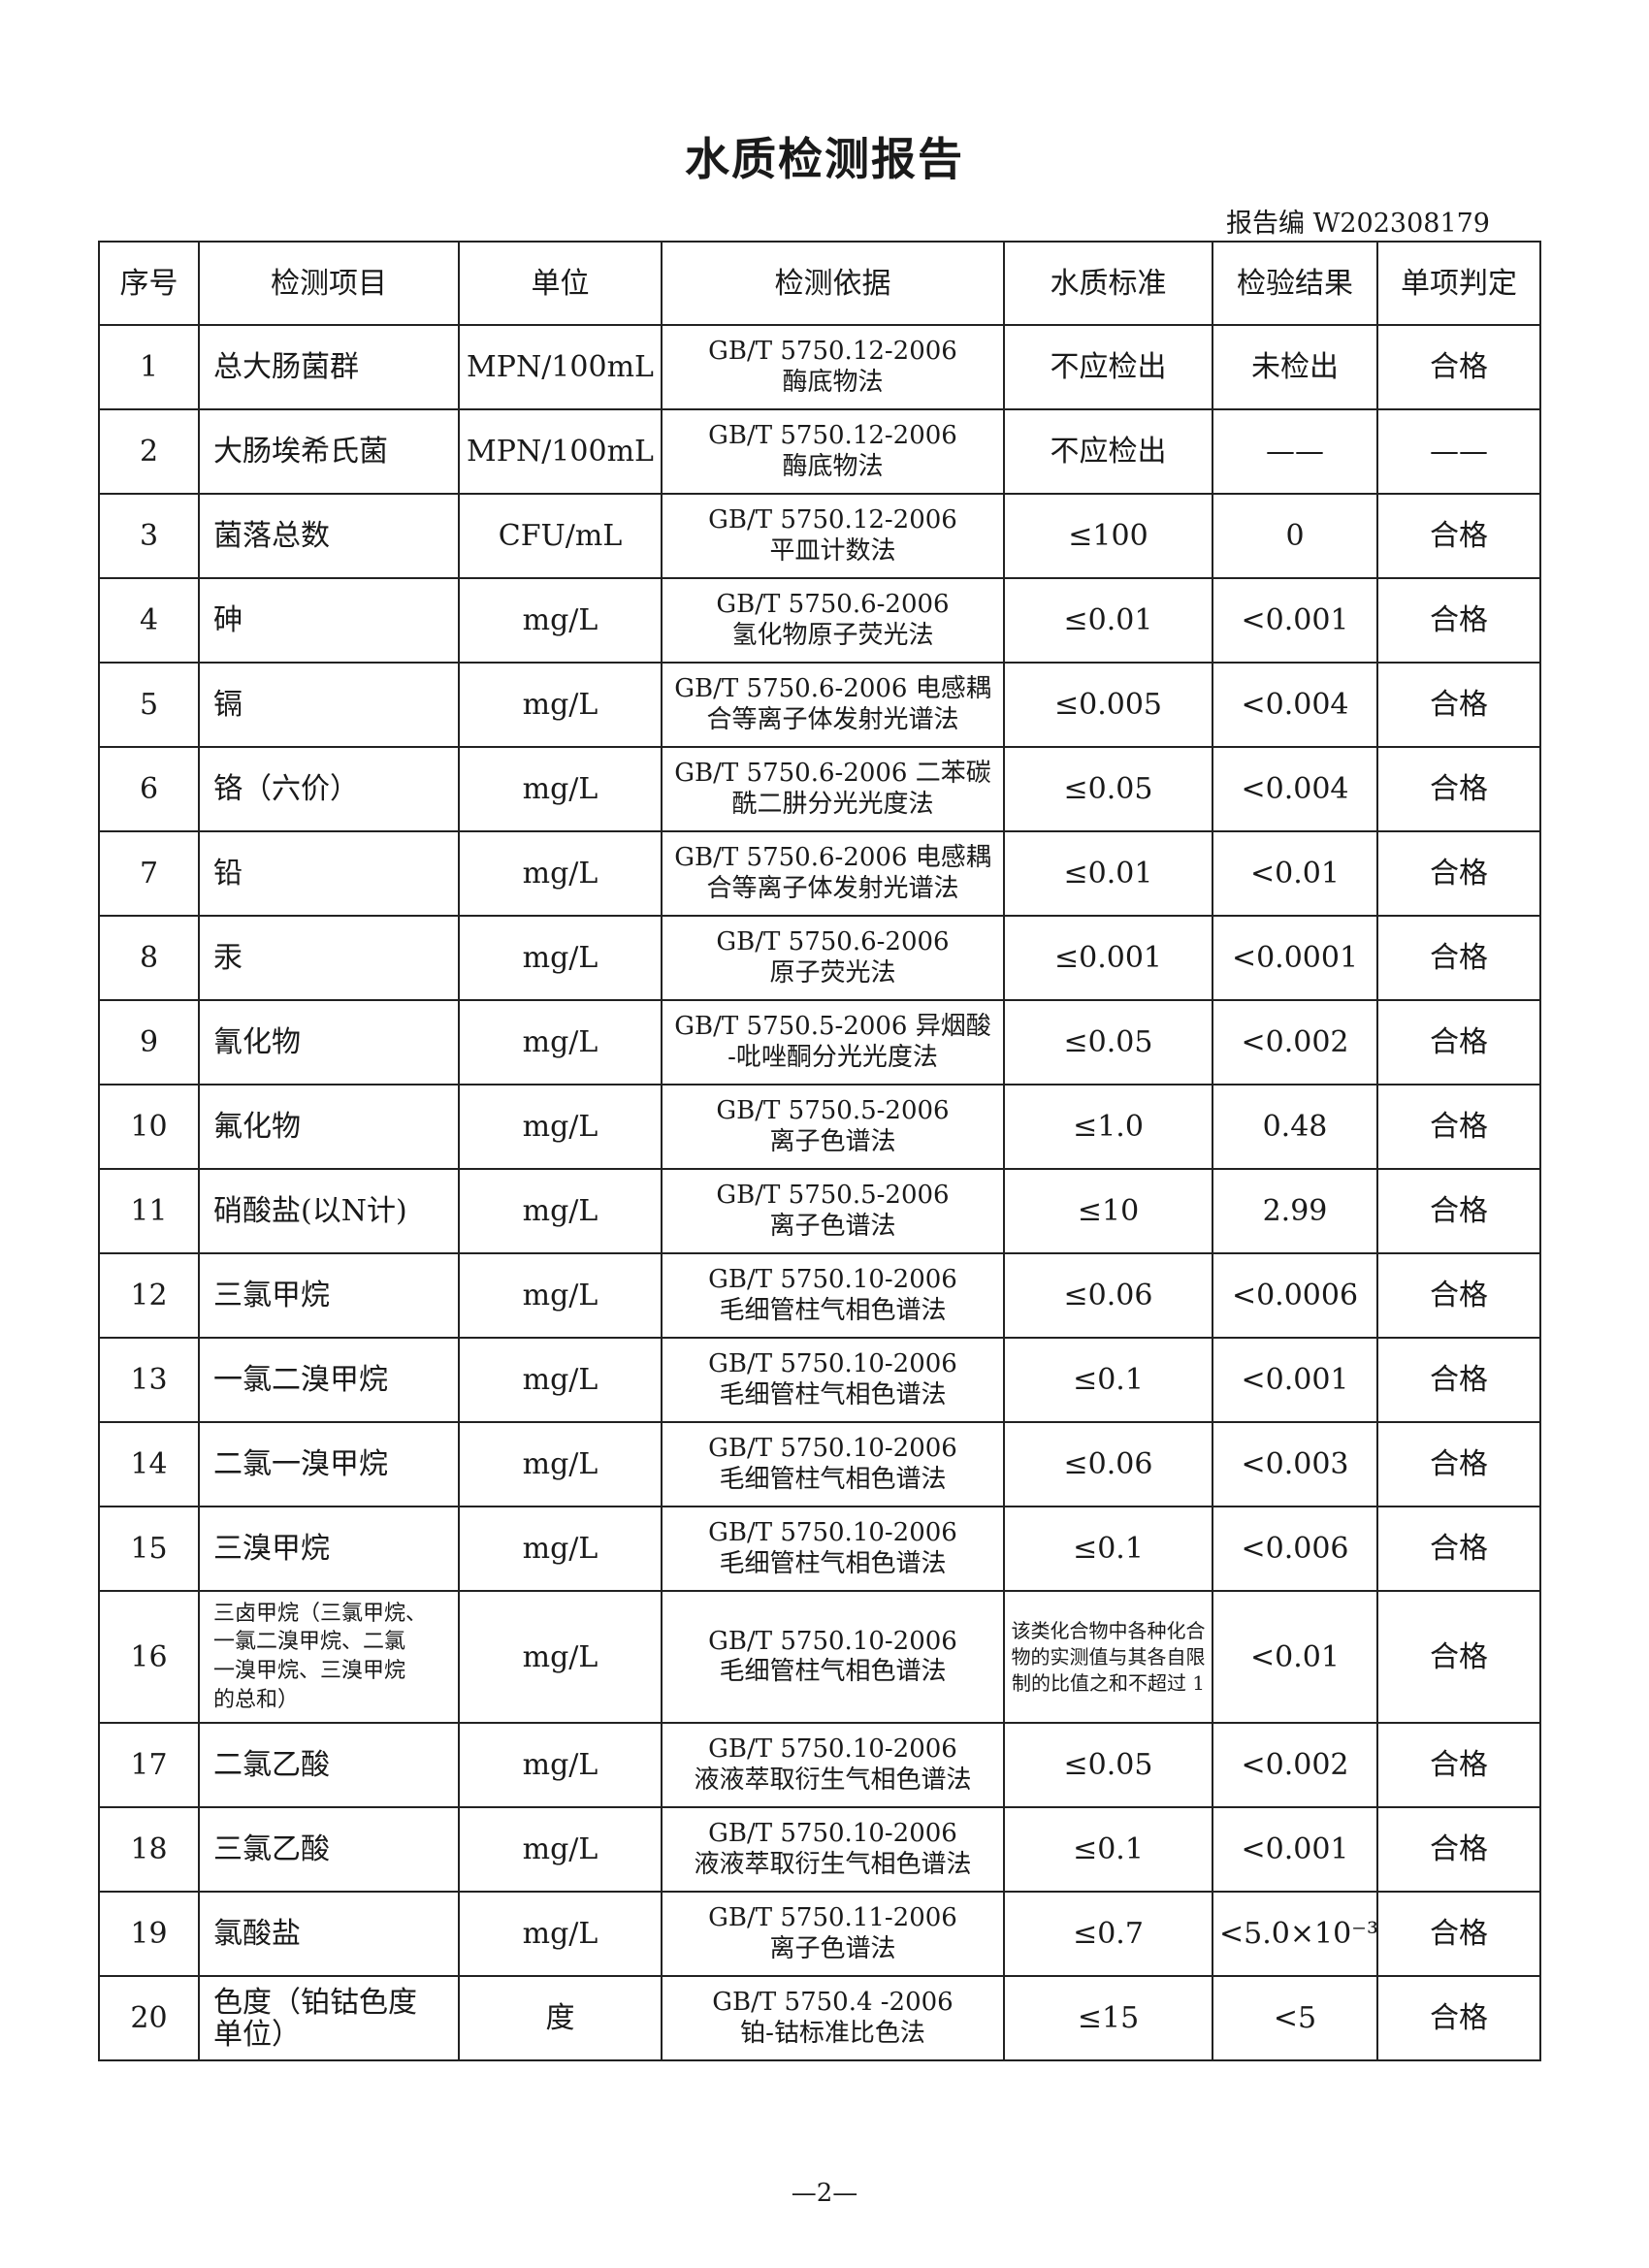 This screenshot has height=2268, width=1649. Describe the element at coordinates (1108, 451) in the screenshot. I see `table-cell: 不应检出` at that location.